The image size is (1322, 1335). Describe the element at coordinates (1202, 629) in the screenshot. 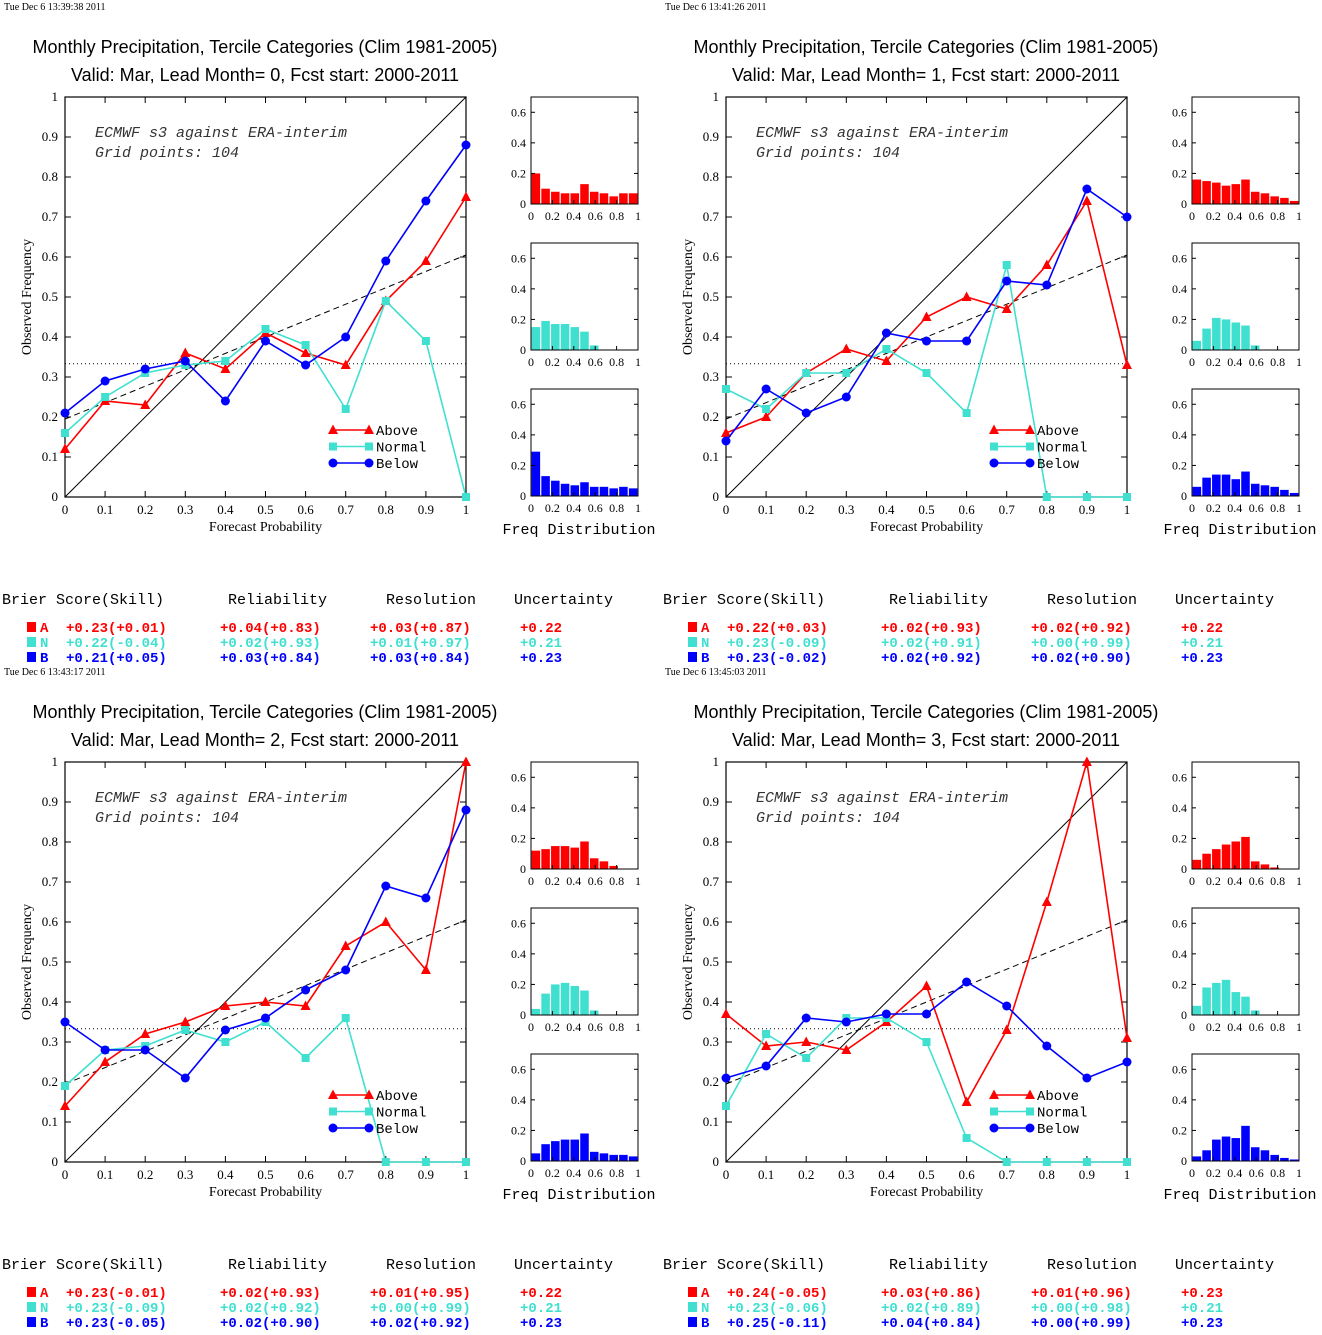

I see `uncertainty-value: +0.22` at that location.